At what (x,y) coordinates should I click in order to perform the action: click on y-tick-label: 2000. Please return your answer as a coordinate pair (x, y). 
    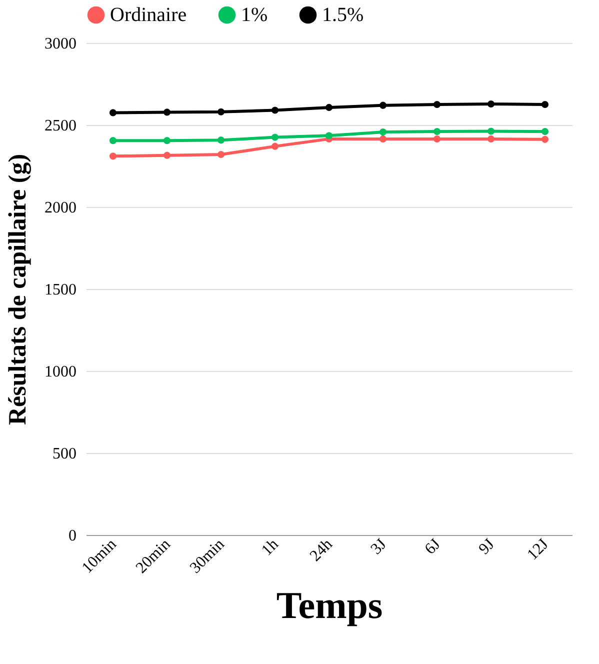
    Looking at the image, I should click on (60, 208).